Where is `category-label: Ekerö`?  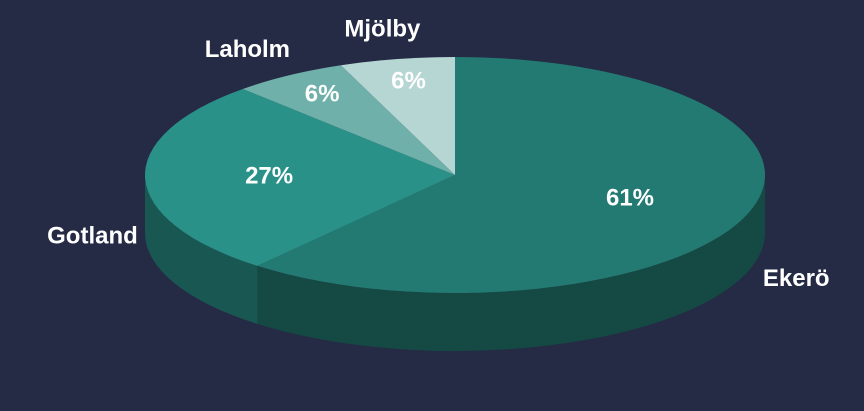
category-label: Ekerö is located at coordinates (796, 278).